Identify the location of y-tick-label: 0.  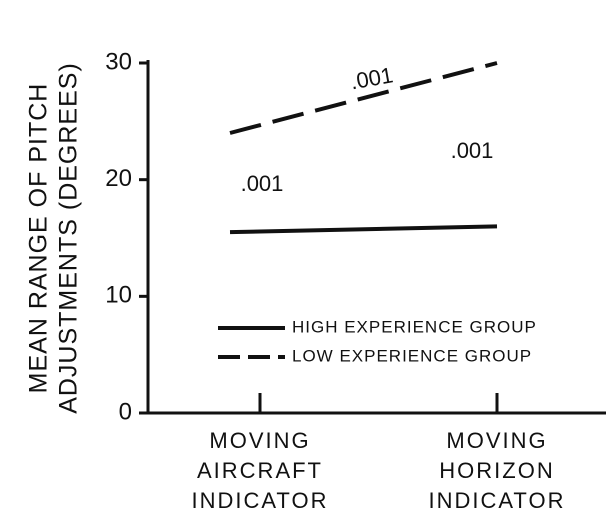
(125, 411).